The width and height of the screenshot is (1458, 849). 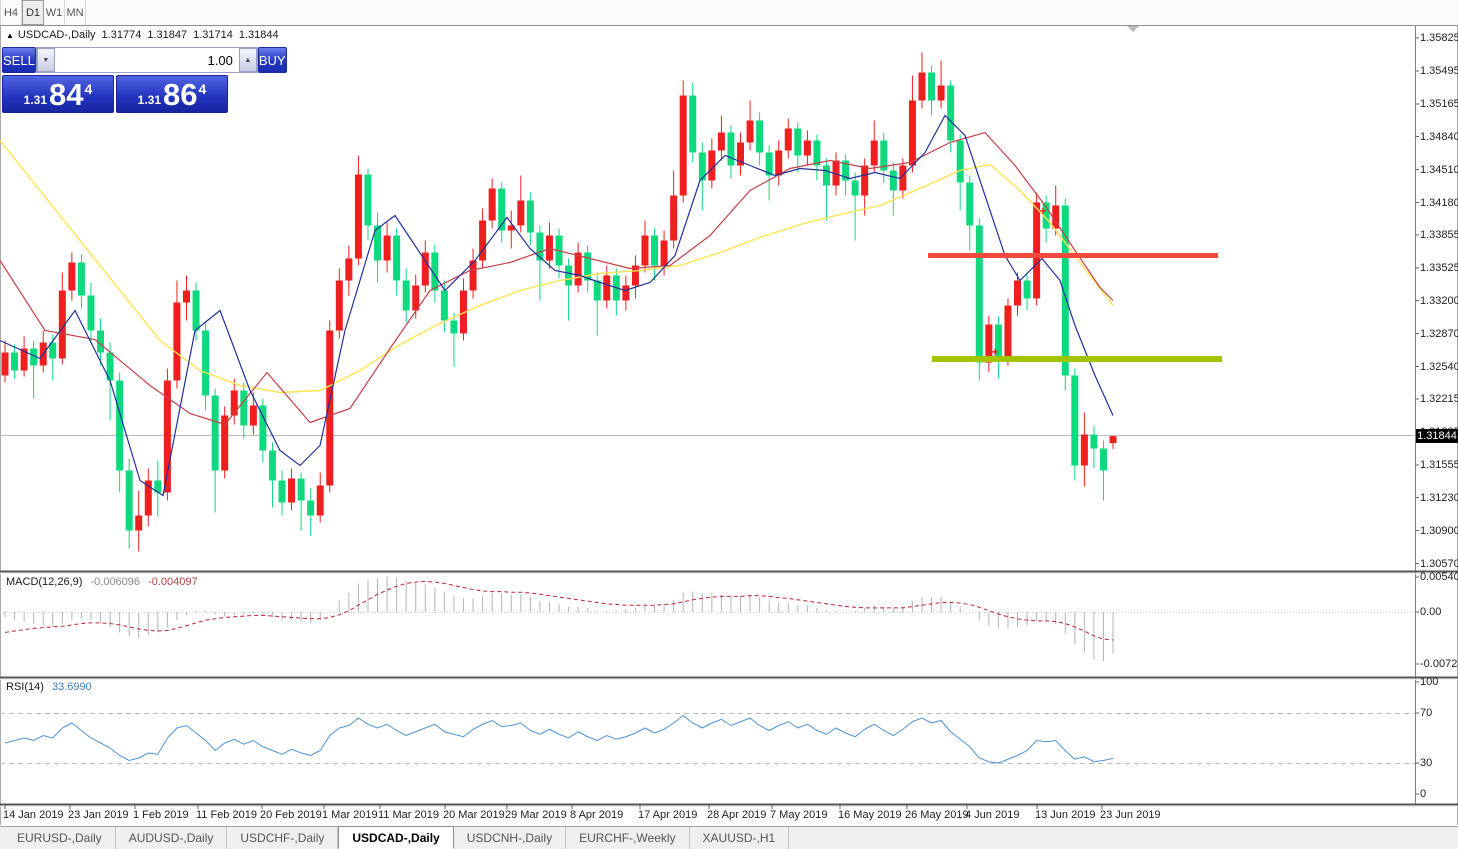 I want to click on ohlc-open: 1.31774, so click(x=121, y=35).